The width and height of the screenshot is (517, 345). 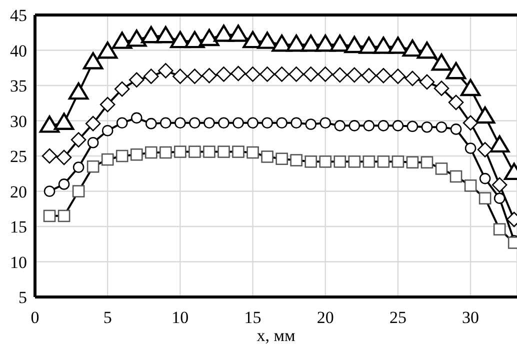 What do you see at coordinates (18, 121) in the screenshot?
I see `y-tick-label: 30` at bounding box center [18, 121].